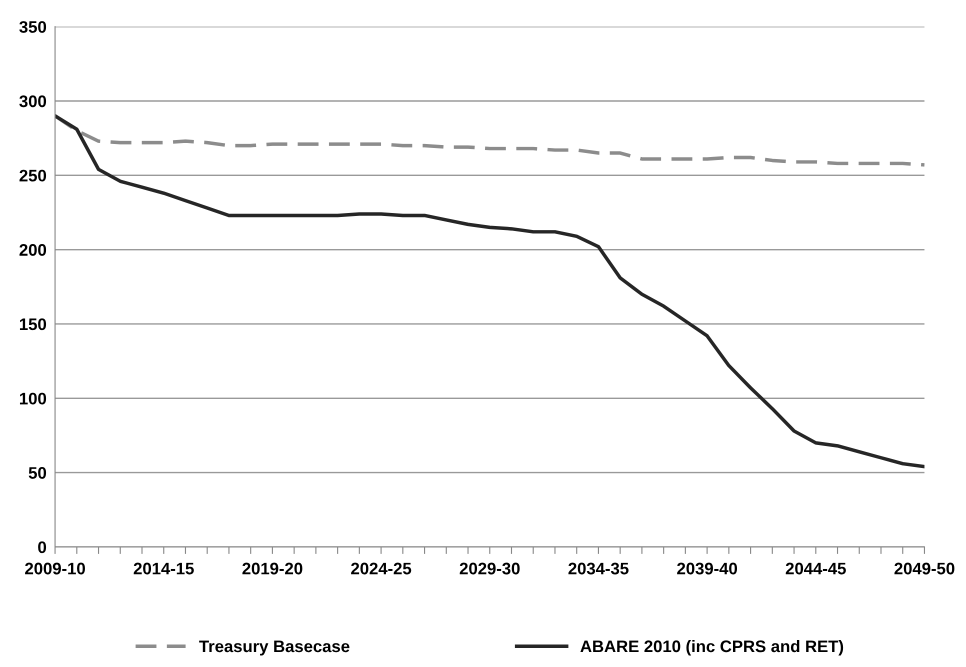  What do you see at coordinates (598, 568) in the screenshot?
I see `x-tick-label: 2034-35` at bounding box center [598, 568].